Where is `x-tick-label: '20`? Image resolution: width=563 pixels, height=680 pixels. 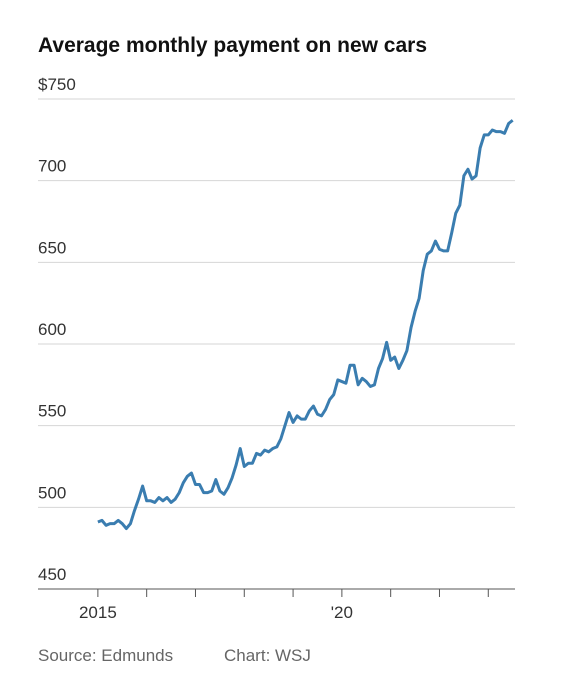
x-tick-label: '20 is located at coordinates (342, 612).